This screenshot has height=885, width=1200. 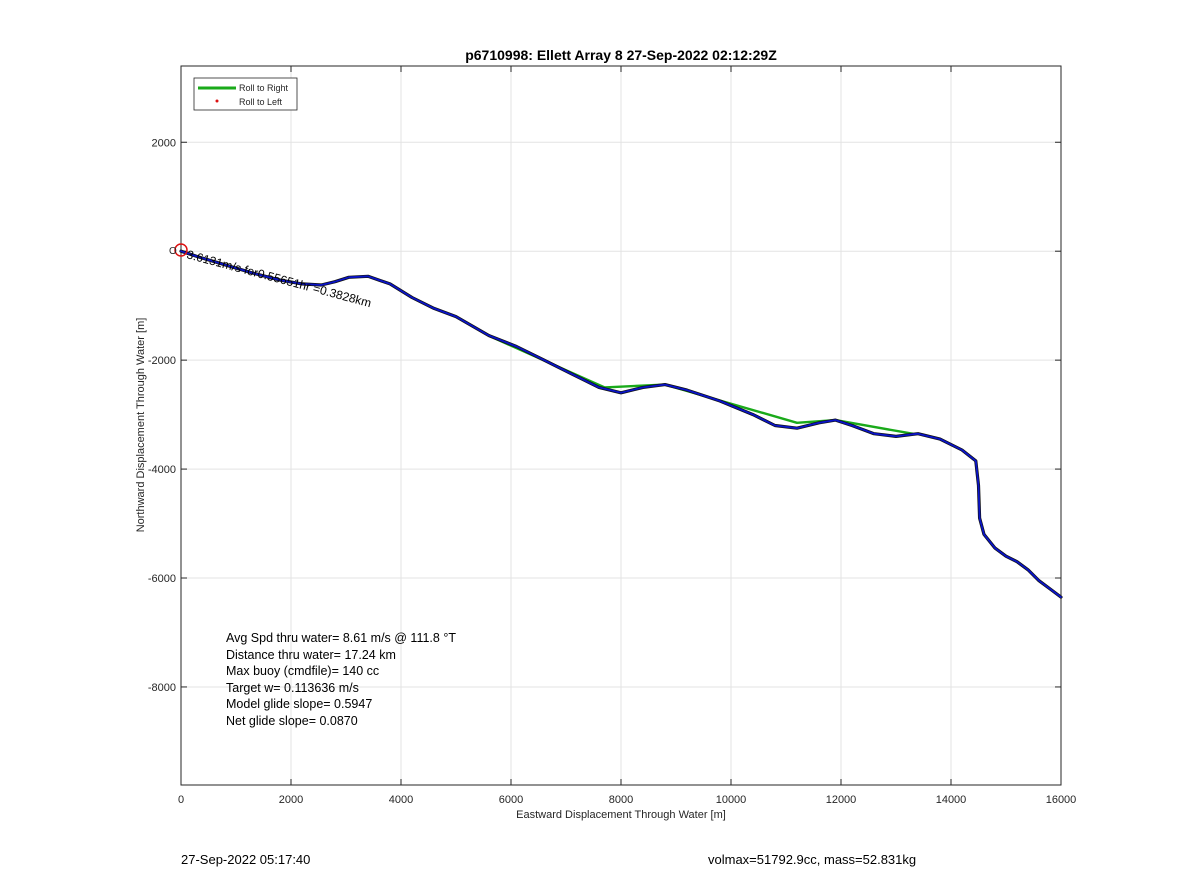 What do you see at coordinates (173, 251) in the screenshot?
I see `start-circle-label: O` at bounding box center [173, 251].